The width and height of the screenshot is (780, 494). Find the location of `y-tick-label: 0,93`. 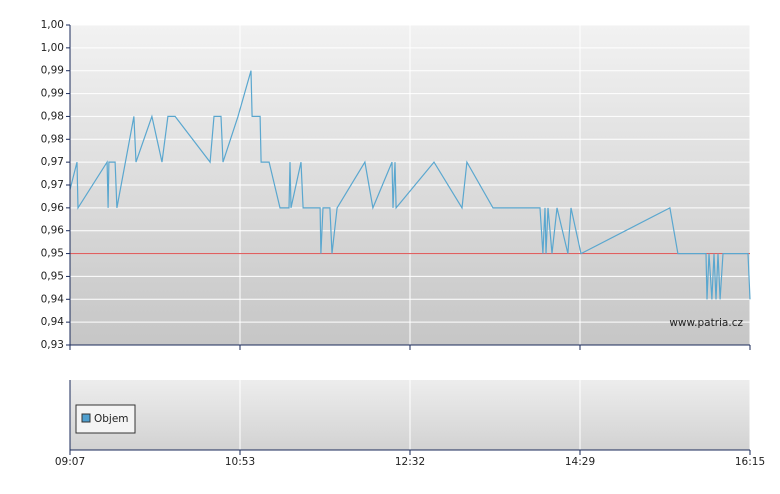

y-tick-label: 0,93 is located at coordinates (52, 345).